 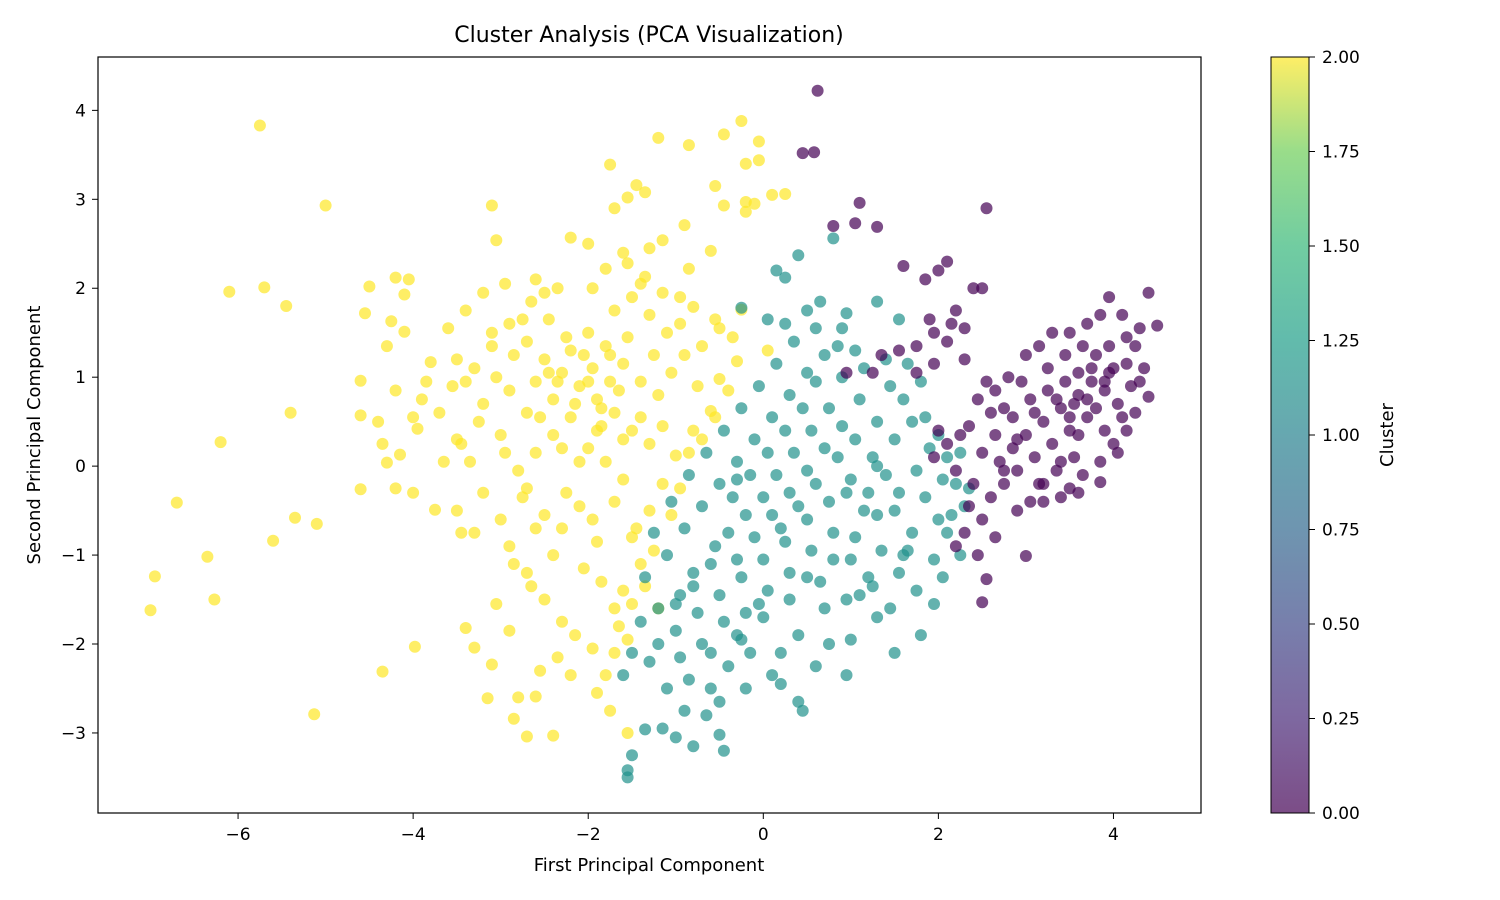 What do you see at coordinates (980, 346) in the screenshot?
I see `cluster-0-points` at bounding box center [980, 346].